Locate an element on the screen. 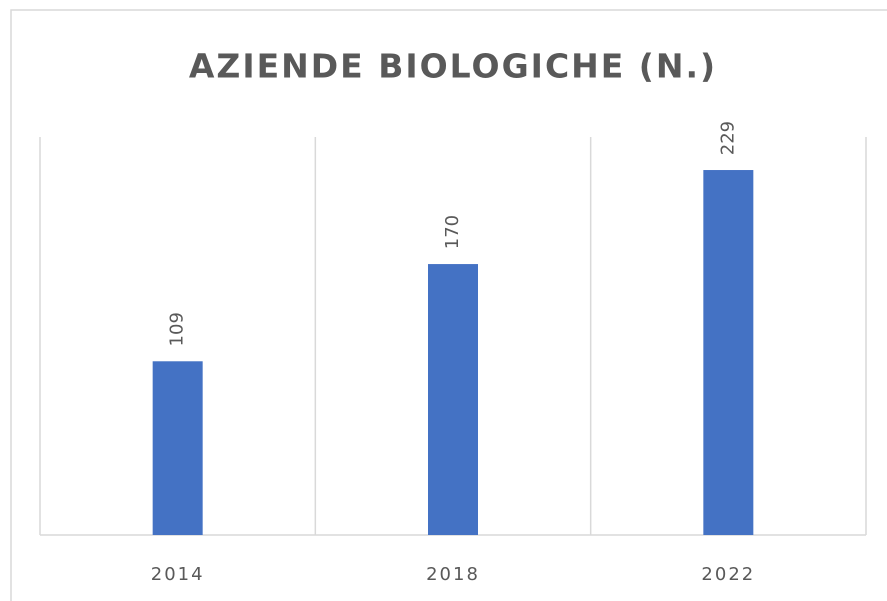  x-tick-label: 2018 is located at coordinates (453, 574).